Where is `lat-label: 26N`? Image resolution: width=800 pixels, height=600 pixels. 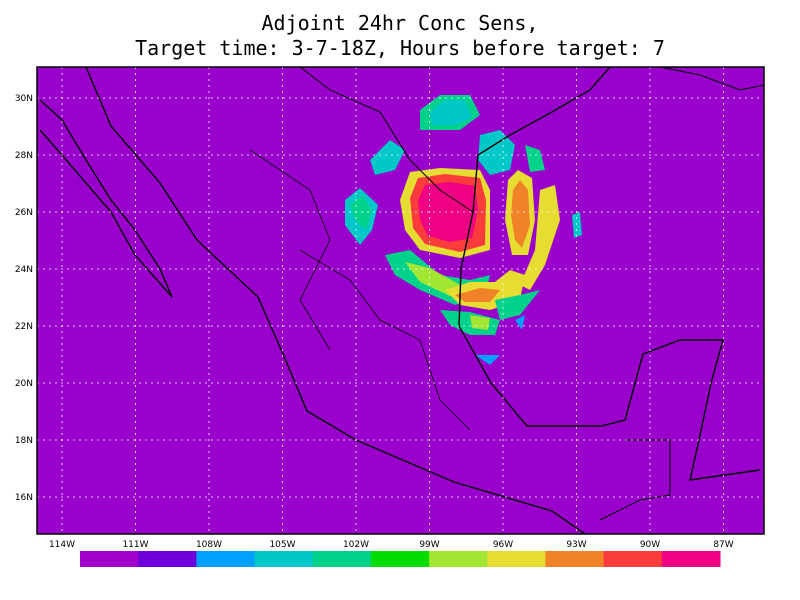
lat-label: 26N is located at coordinates (24, 213).